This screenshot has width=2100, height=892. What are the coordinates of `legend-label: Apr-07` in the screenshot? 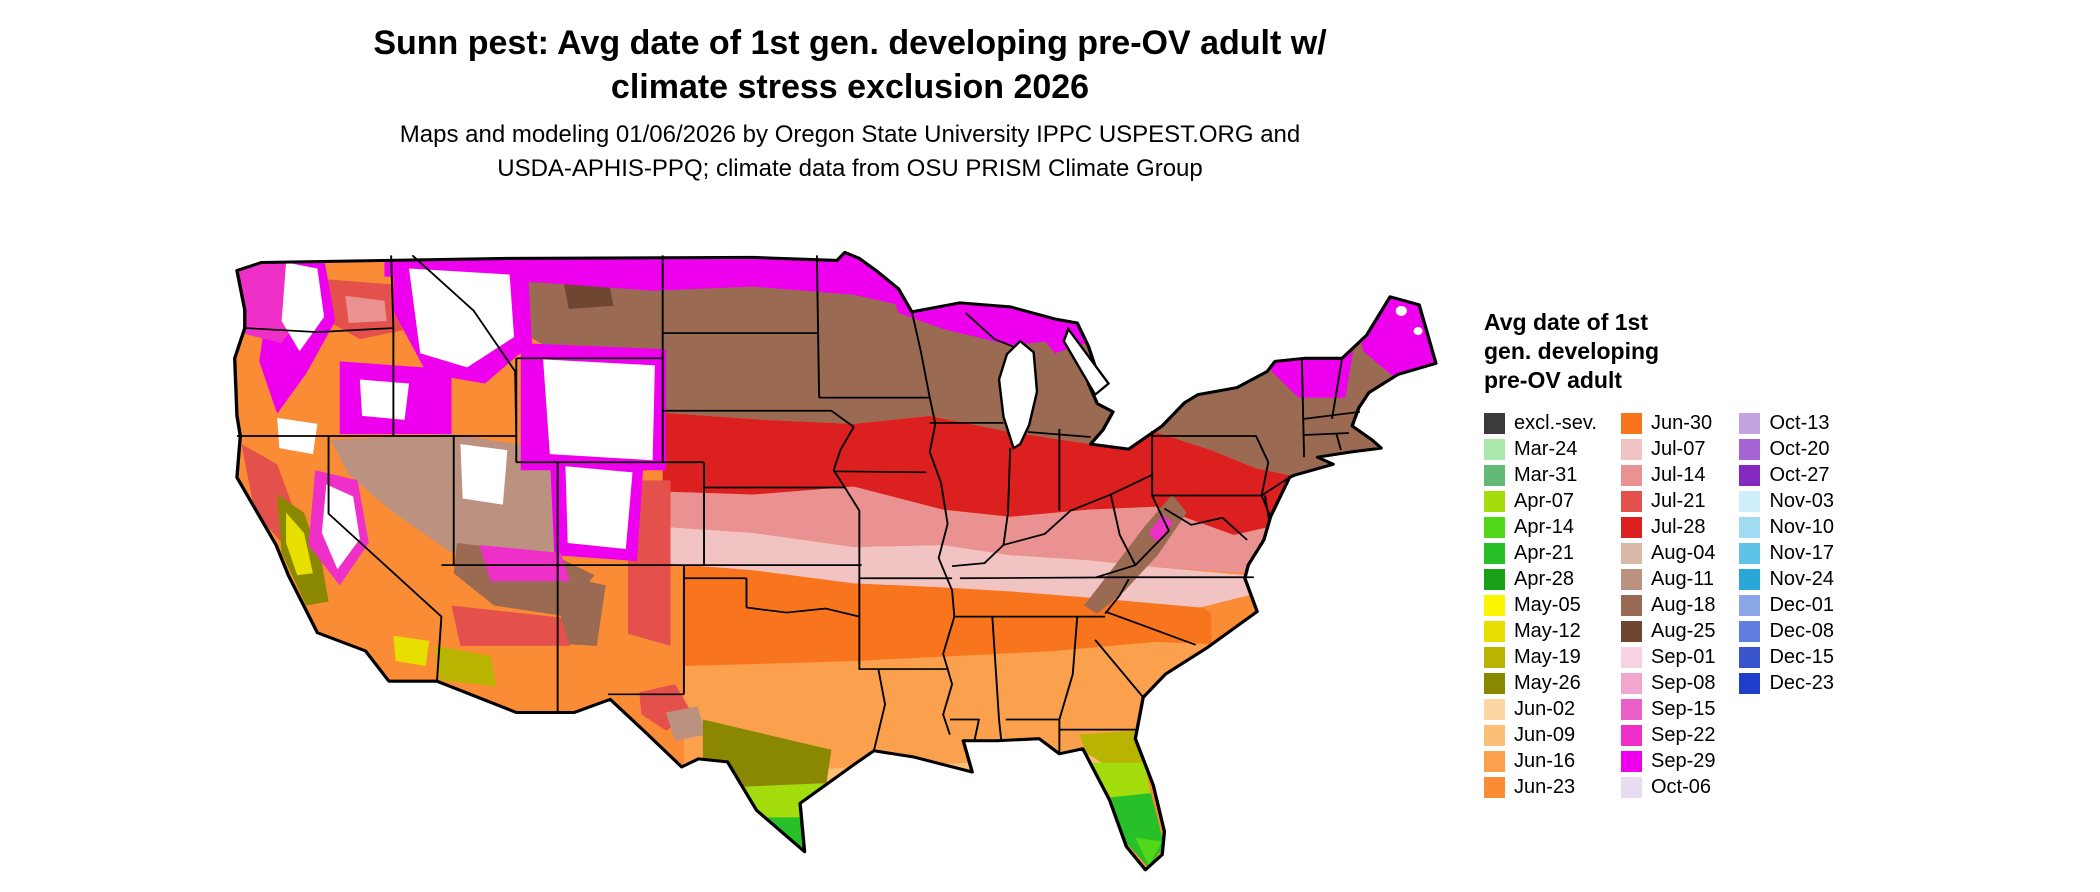 It's located at (1544, 500).